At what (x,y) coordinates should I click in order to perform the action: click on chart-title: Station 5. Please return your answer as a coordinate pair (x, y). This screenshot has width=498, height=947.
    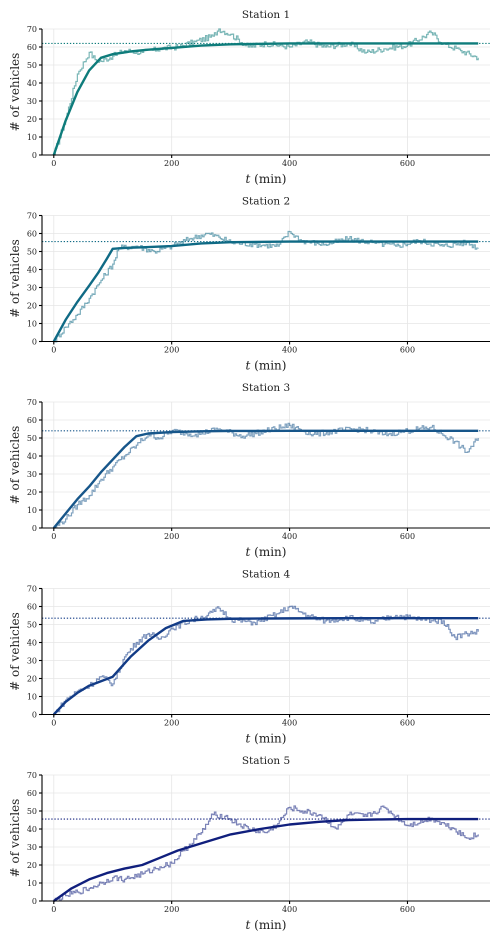
    Looking at the image, I should click on (266, 761).